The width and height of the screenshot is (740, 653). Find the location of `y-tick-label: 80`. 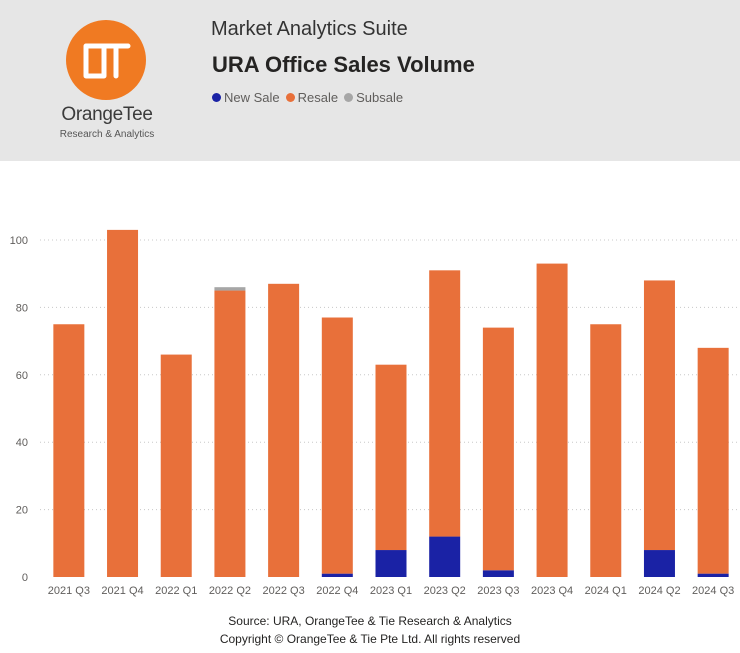

y-tick-label: 80 is located at coordinates (22, 308).